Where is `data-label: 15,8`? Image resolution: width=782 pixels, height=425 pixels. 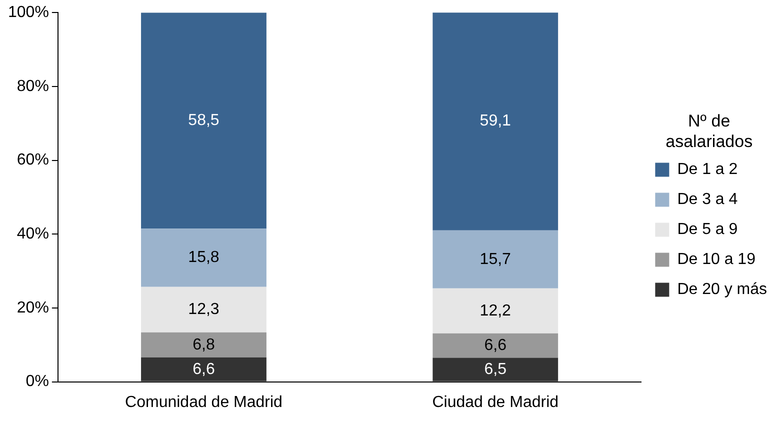
data-label: 15,8 is located at coordinates (204, 257).